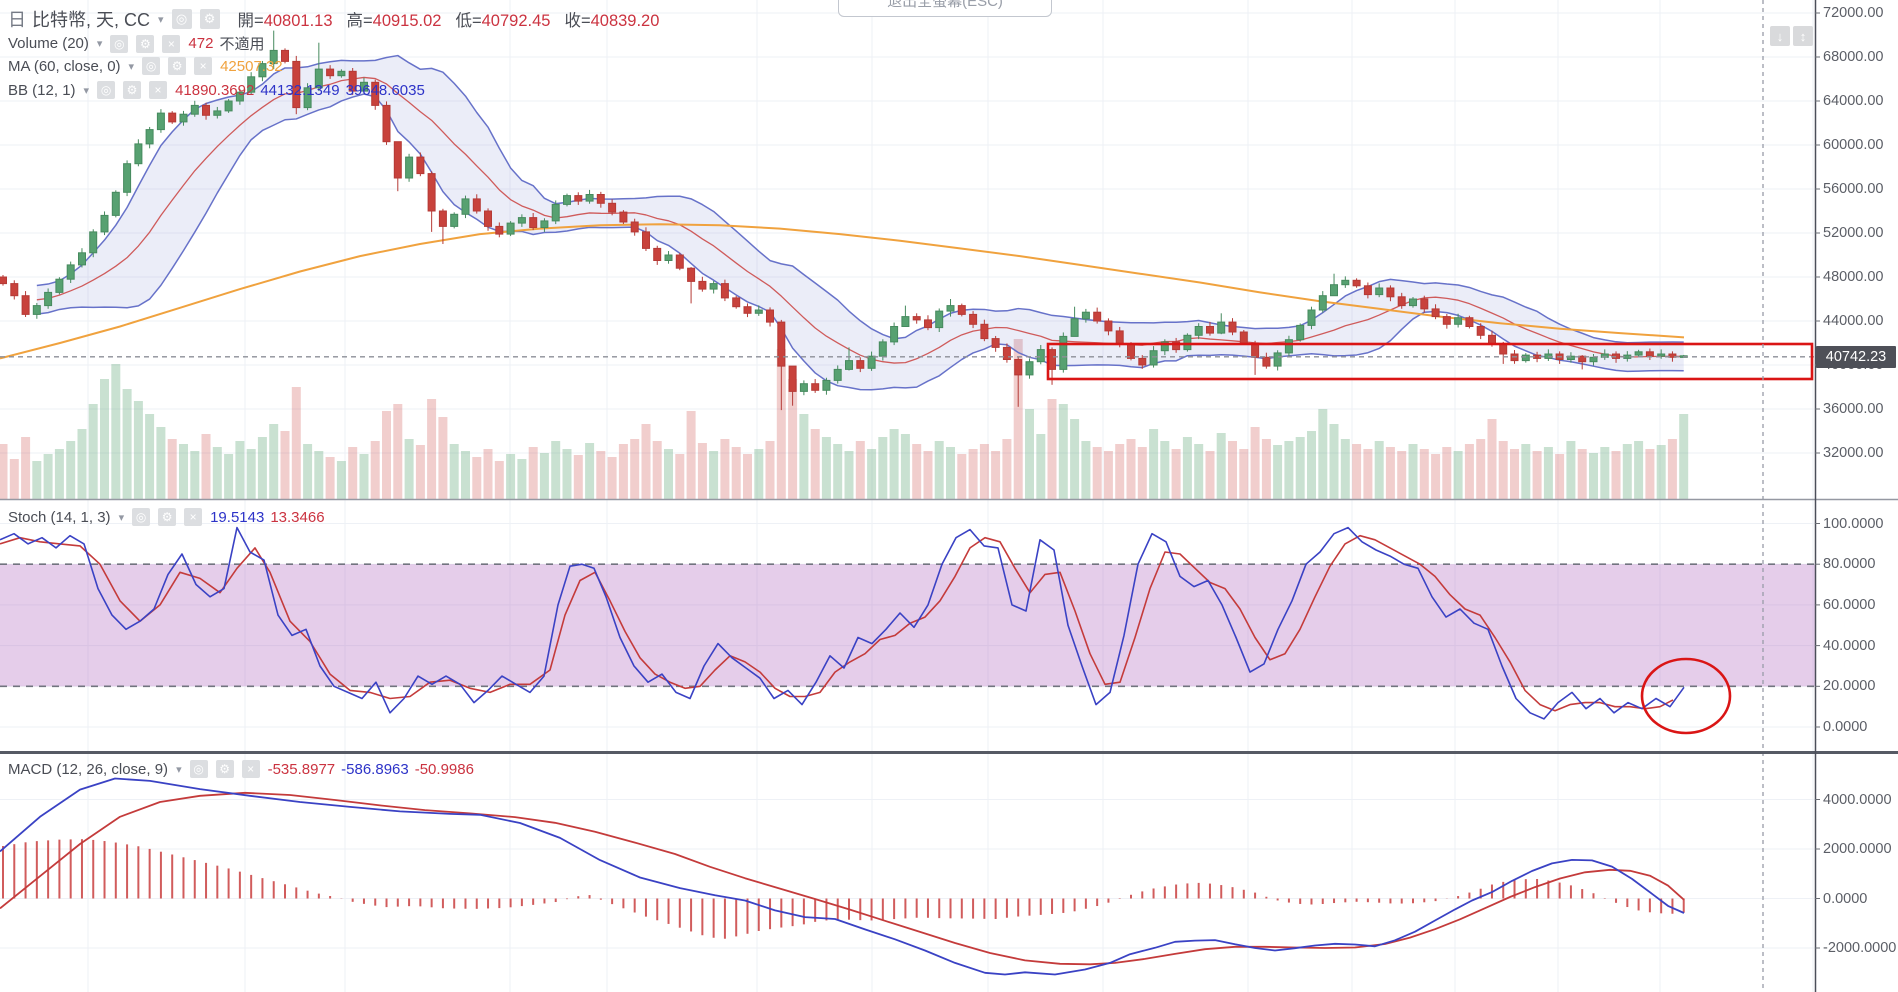 The width and height of the screenshot is (1898, 992). What do you see at coordinates (1853, 13) in the screenshot?
I see `axis-tick-label: 72000.00` at bounding box center [1853, 13].